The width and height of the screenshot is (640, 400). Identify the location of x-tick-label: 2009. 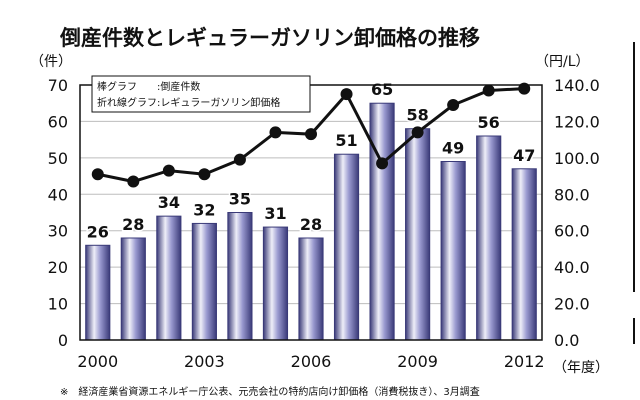
(417, 361).